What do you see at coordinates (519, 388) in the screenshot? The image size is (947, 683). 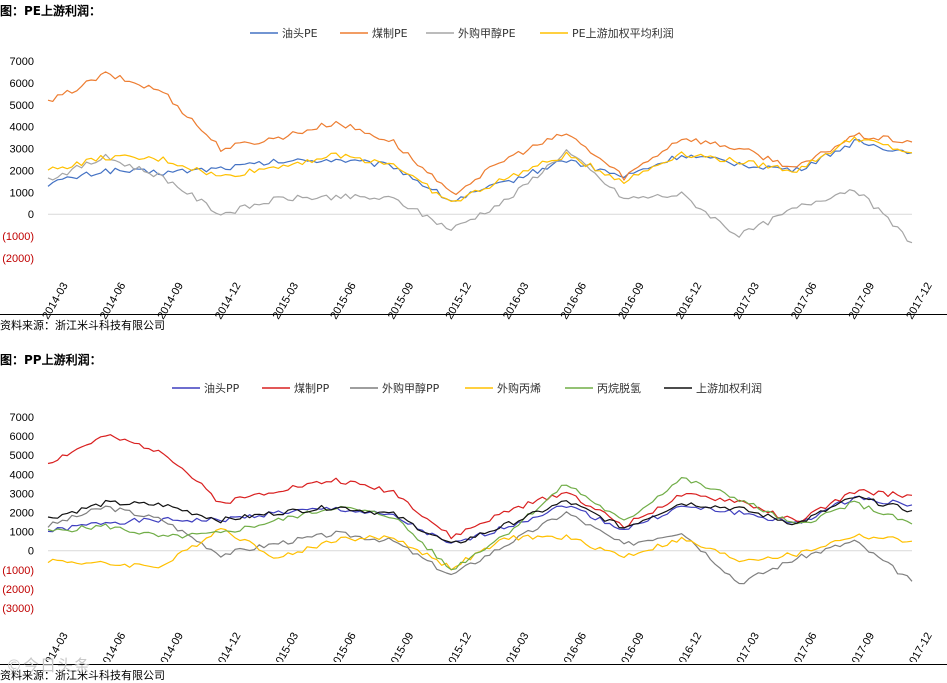 I see `legend-label: 外购丙烯` at bounding box center [519, 388].